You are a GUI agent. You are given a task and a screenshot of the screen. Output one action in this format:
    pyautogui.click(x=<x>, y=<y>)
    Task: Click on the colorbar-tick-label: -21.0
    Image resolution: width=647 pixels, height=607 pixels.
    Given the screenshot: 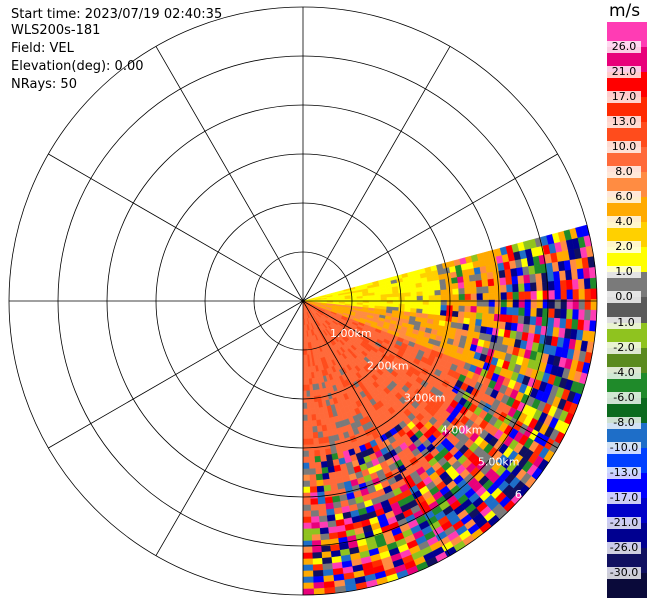 What is the action you would take?
    pyautogui.click(x=624, y=522)
    